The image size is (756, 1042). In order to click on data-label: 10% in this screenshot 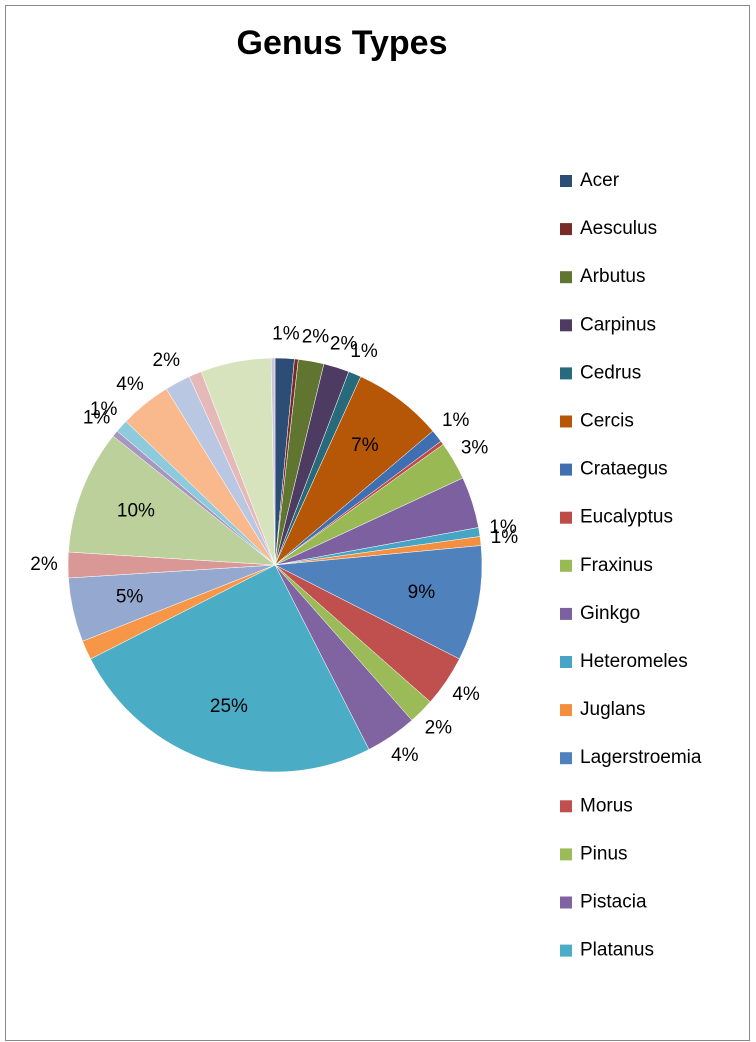, I will do `click(136, 510)`.